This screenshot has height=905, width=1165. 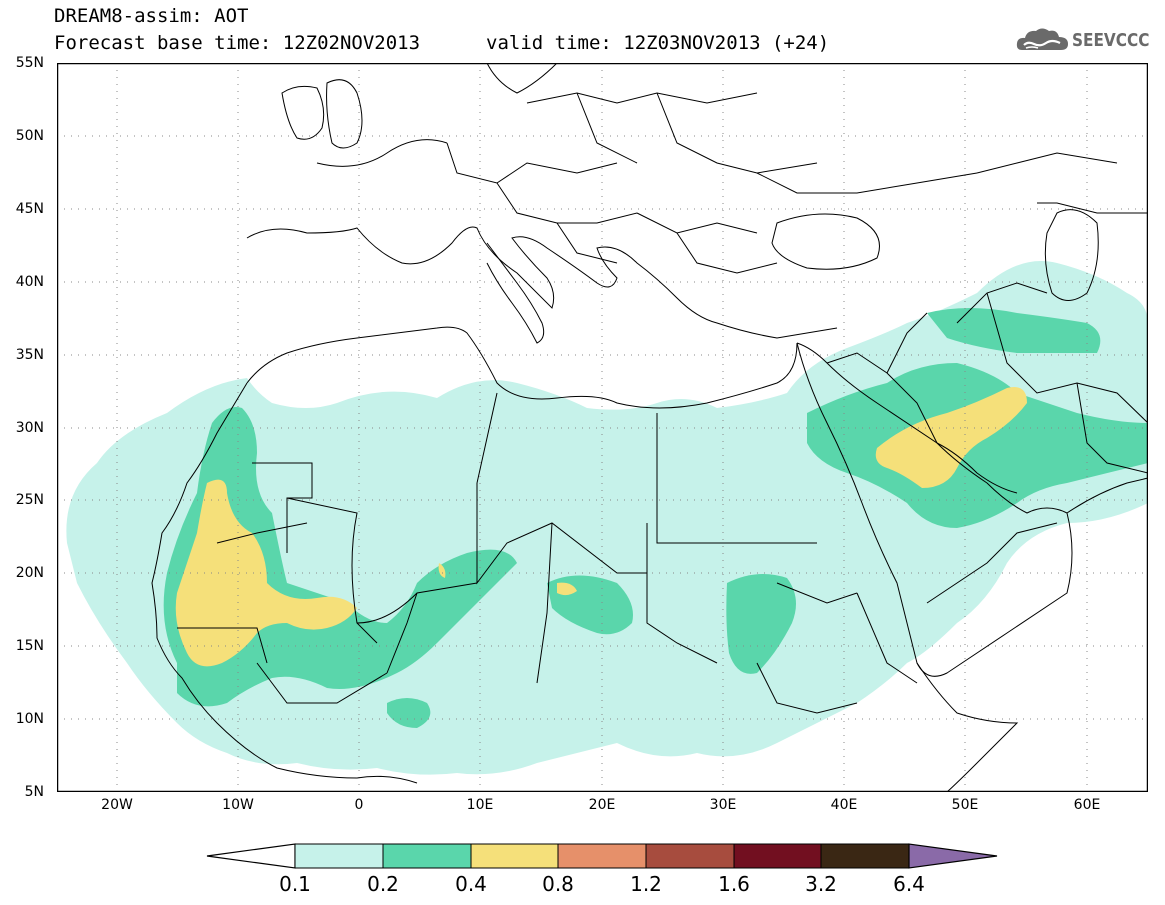 I want to click on colorbar, so click(x=602, y=858).